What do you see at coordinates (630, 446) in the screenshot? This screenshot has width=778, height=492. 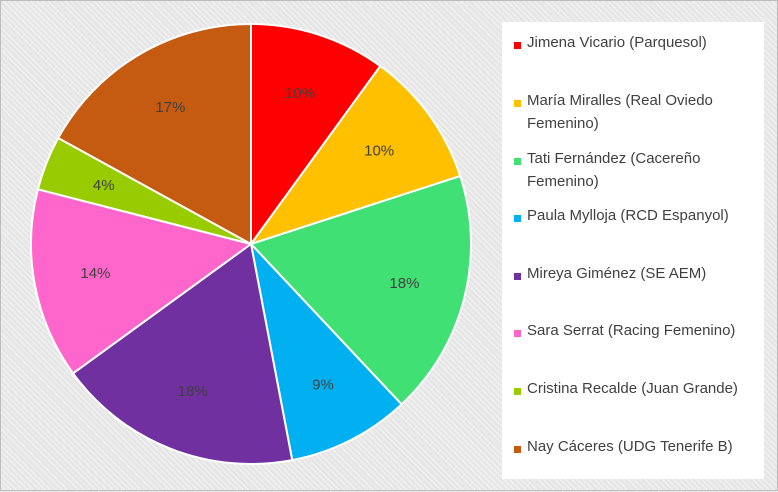 I see `legend-label: Nay Cáceres (UDG Tenerife B)` at bounding box center [630, 446].